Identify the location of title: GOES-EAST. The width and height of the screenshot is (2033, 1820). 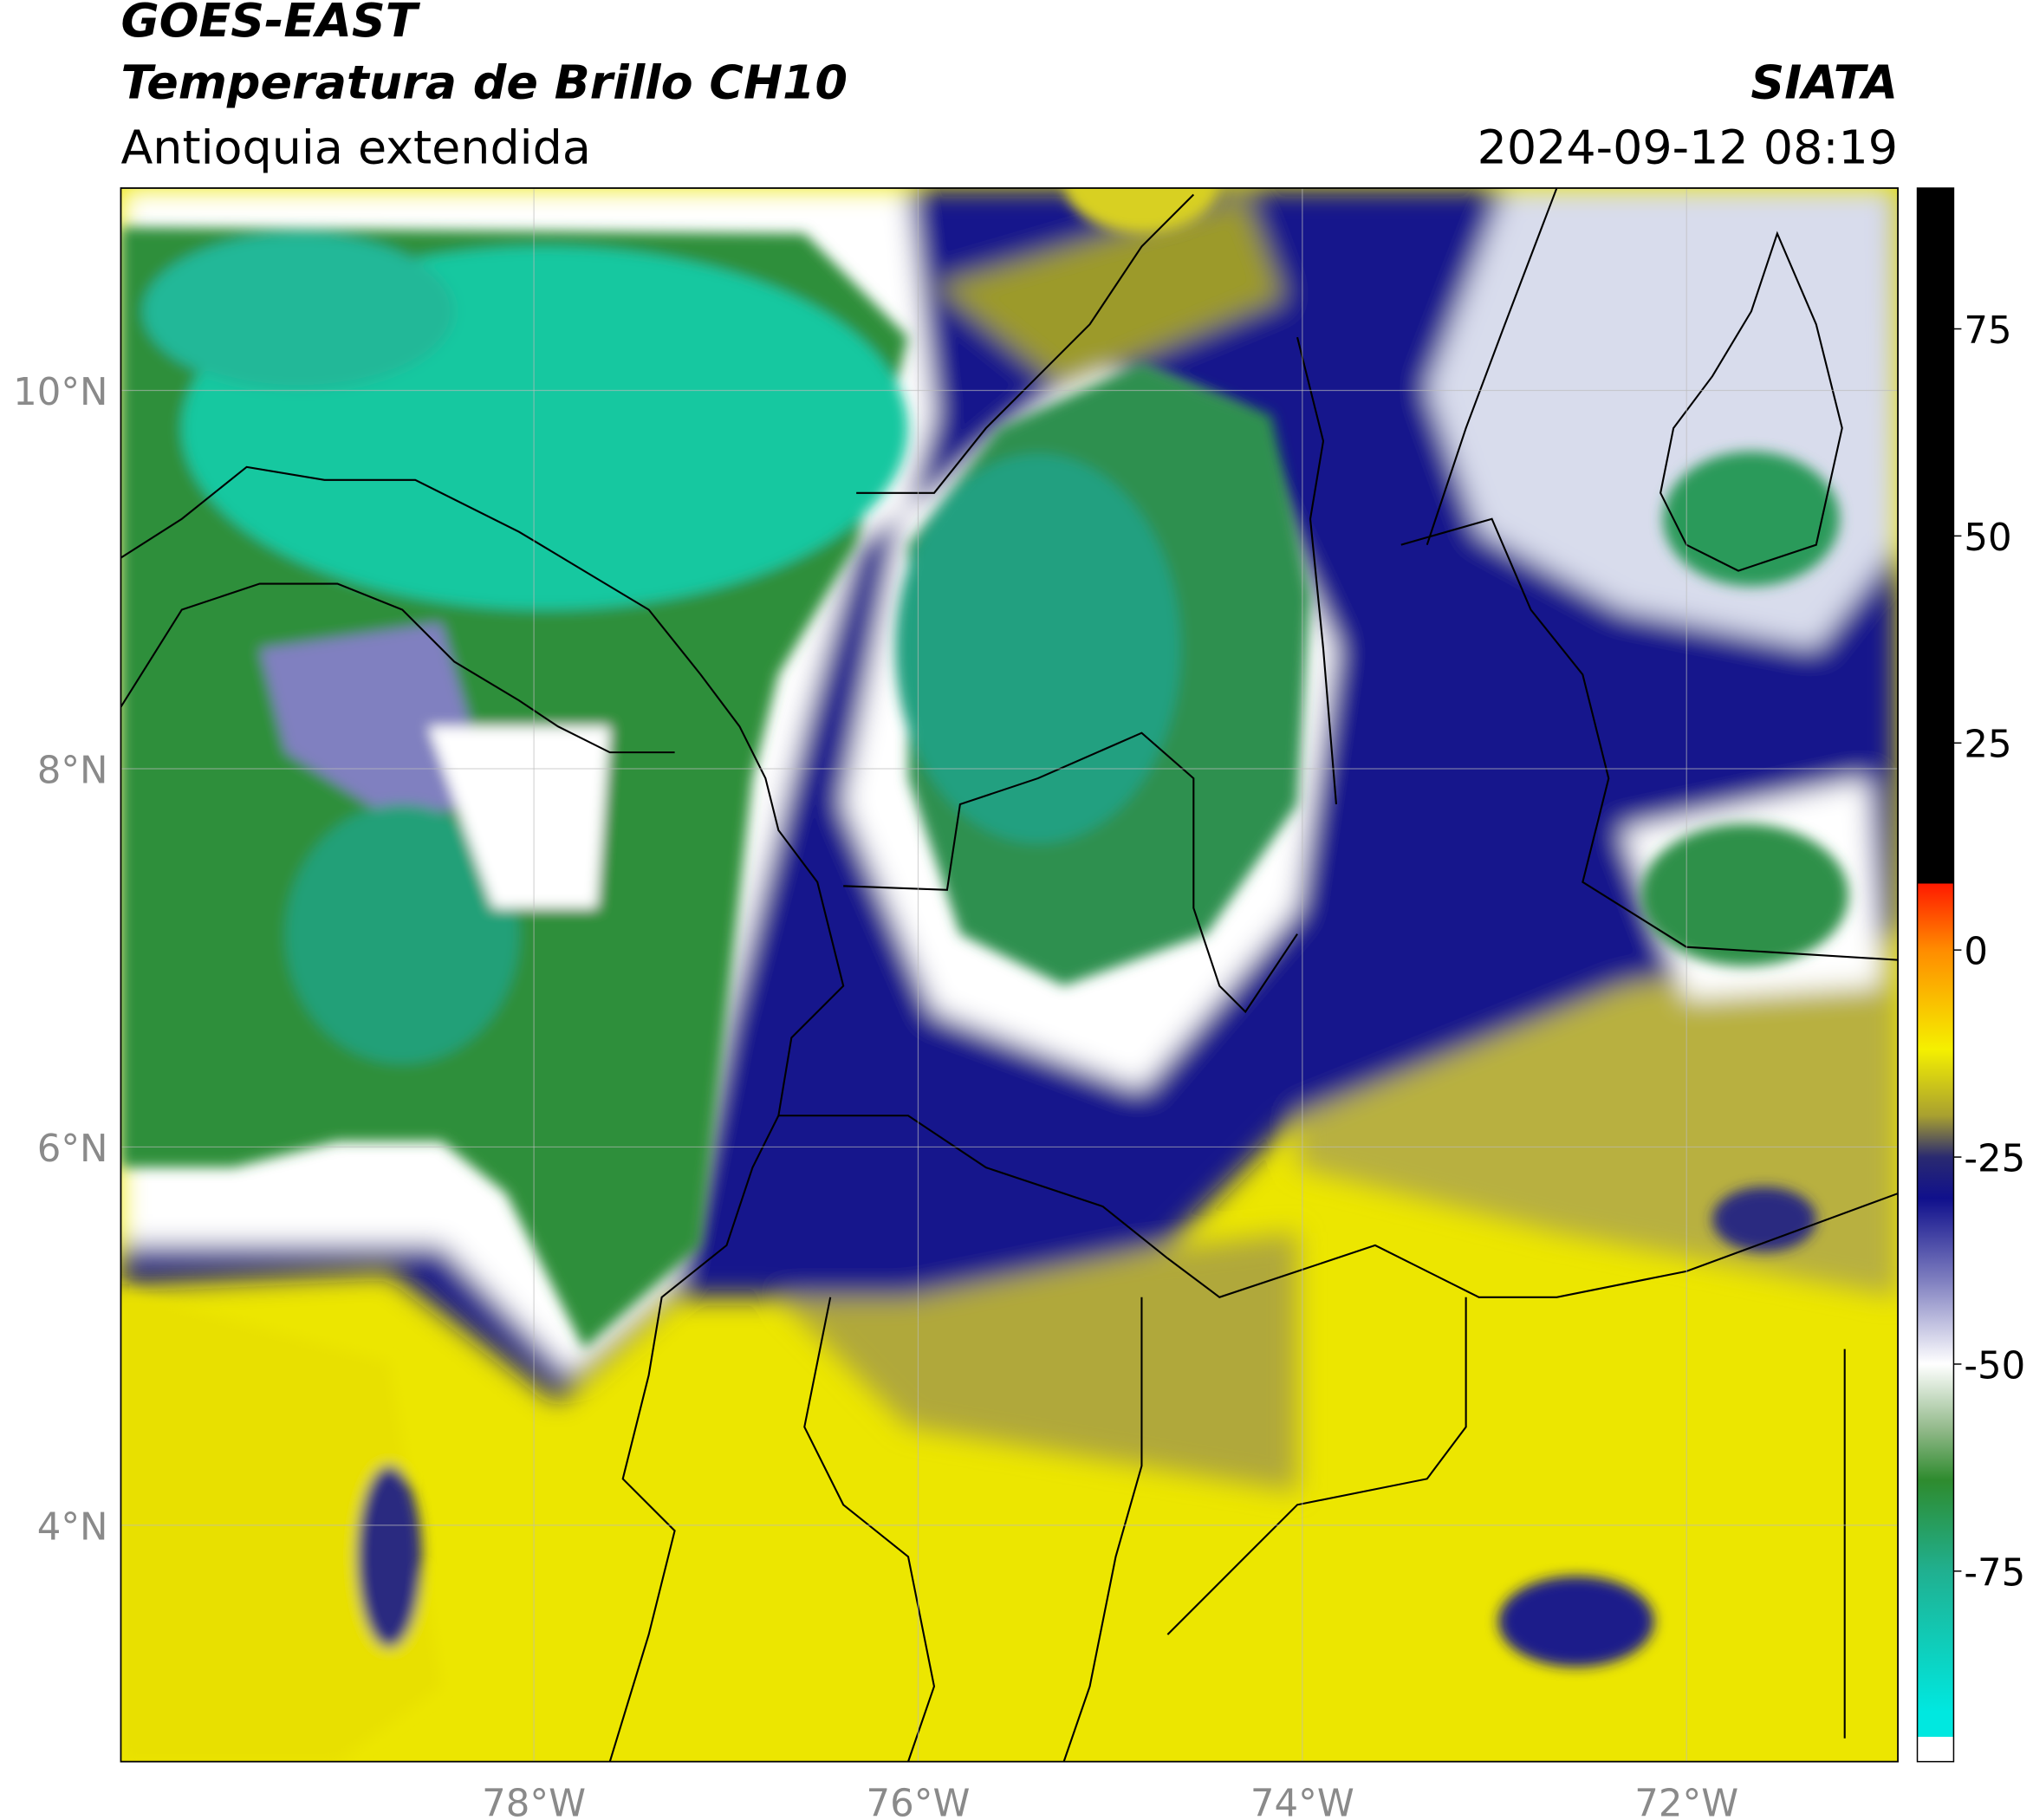
(270, 24).